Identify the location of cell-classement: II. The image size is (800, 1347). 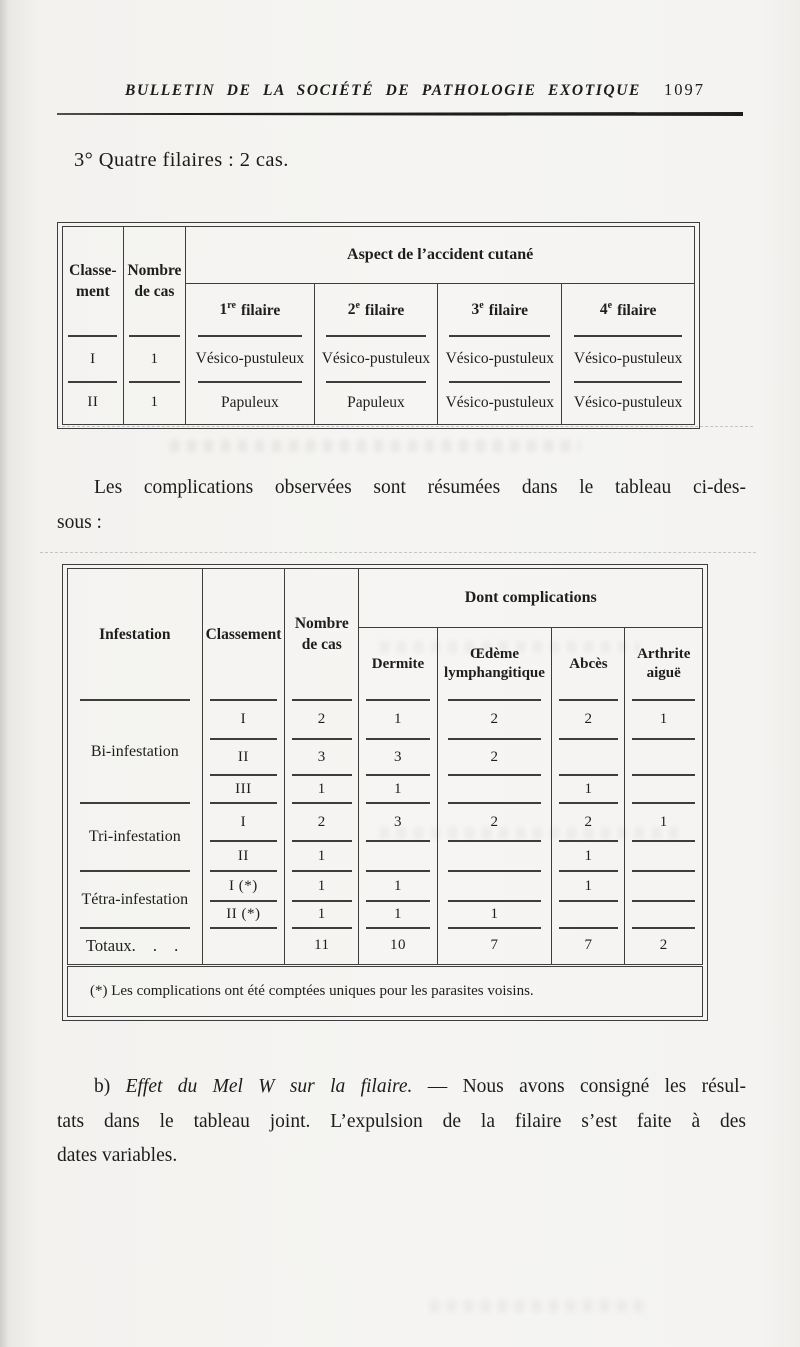
(243, 757).